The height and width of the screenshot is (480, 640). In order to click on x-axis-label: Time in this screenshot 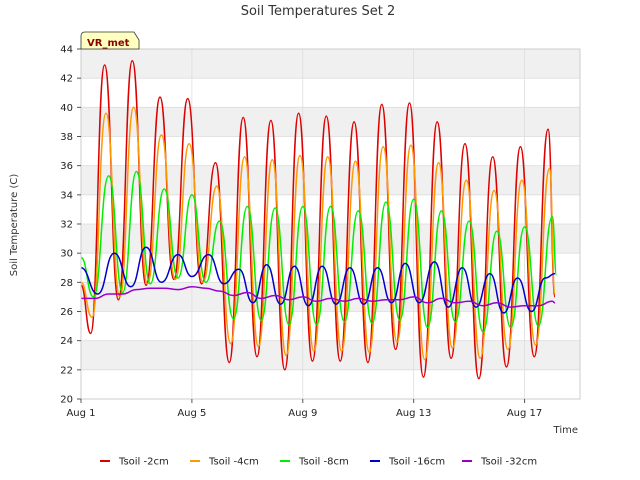, I will do `click(565, 430)`.